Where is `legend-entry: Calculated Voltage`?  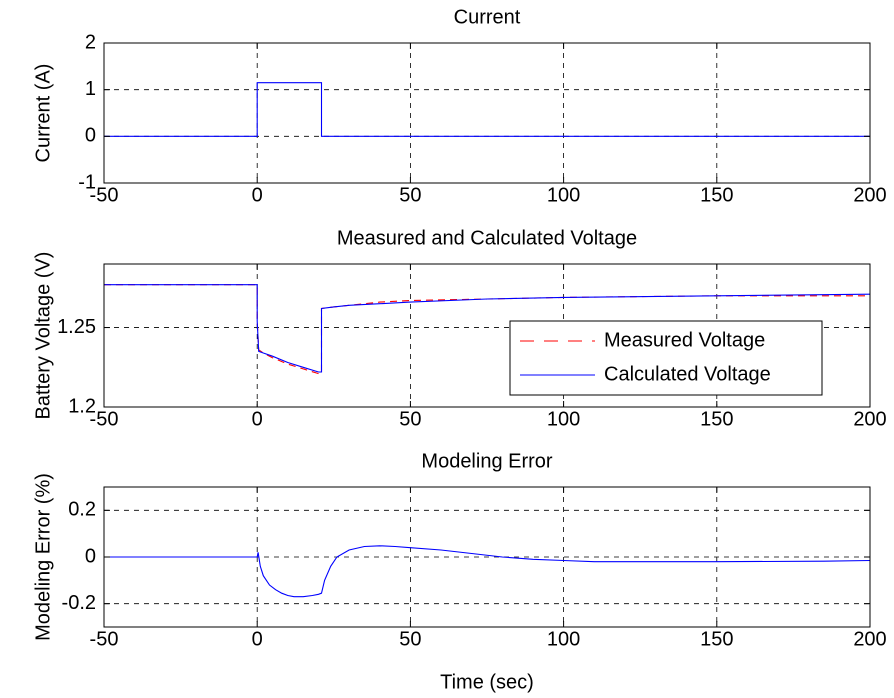 legend-entry: Calculated Voltage is located at coordinates (687, 374).